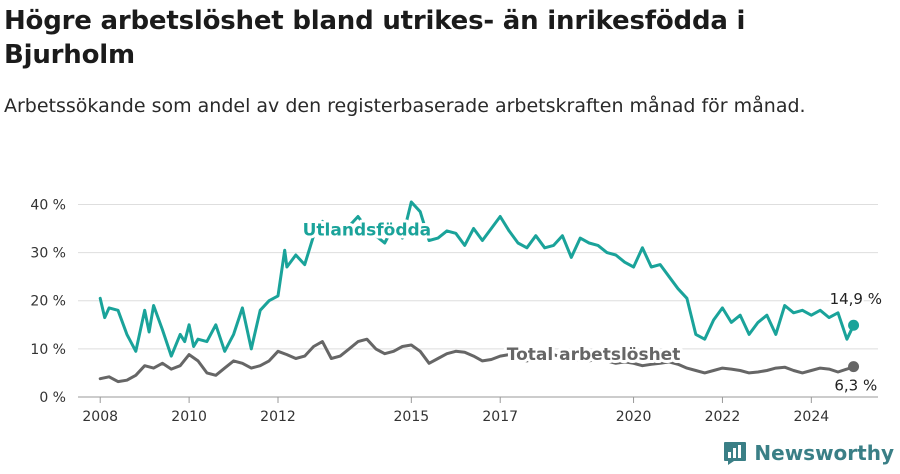  I want to click on end-point-total-arbetsloshet, so click(854, 367).